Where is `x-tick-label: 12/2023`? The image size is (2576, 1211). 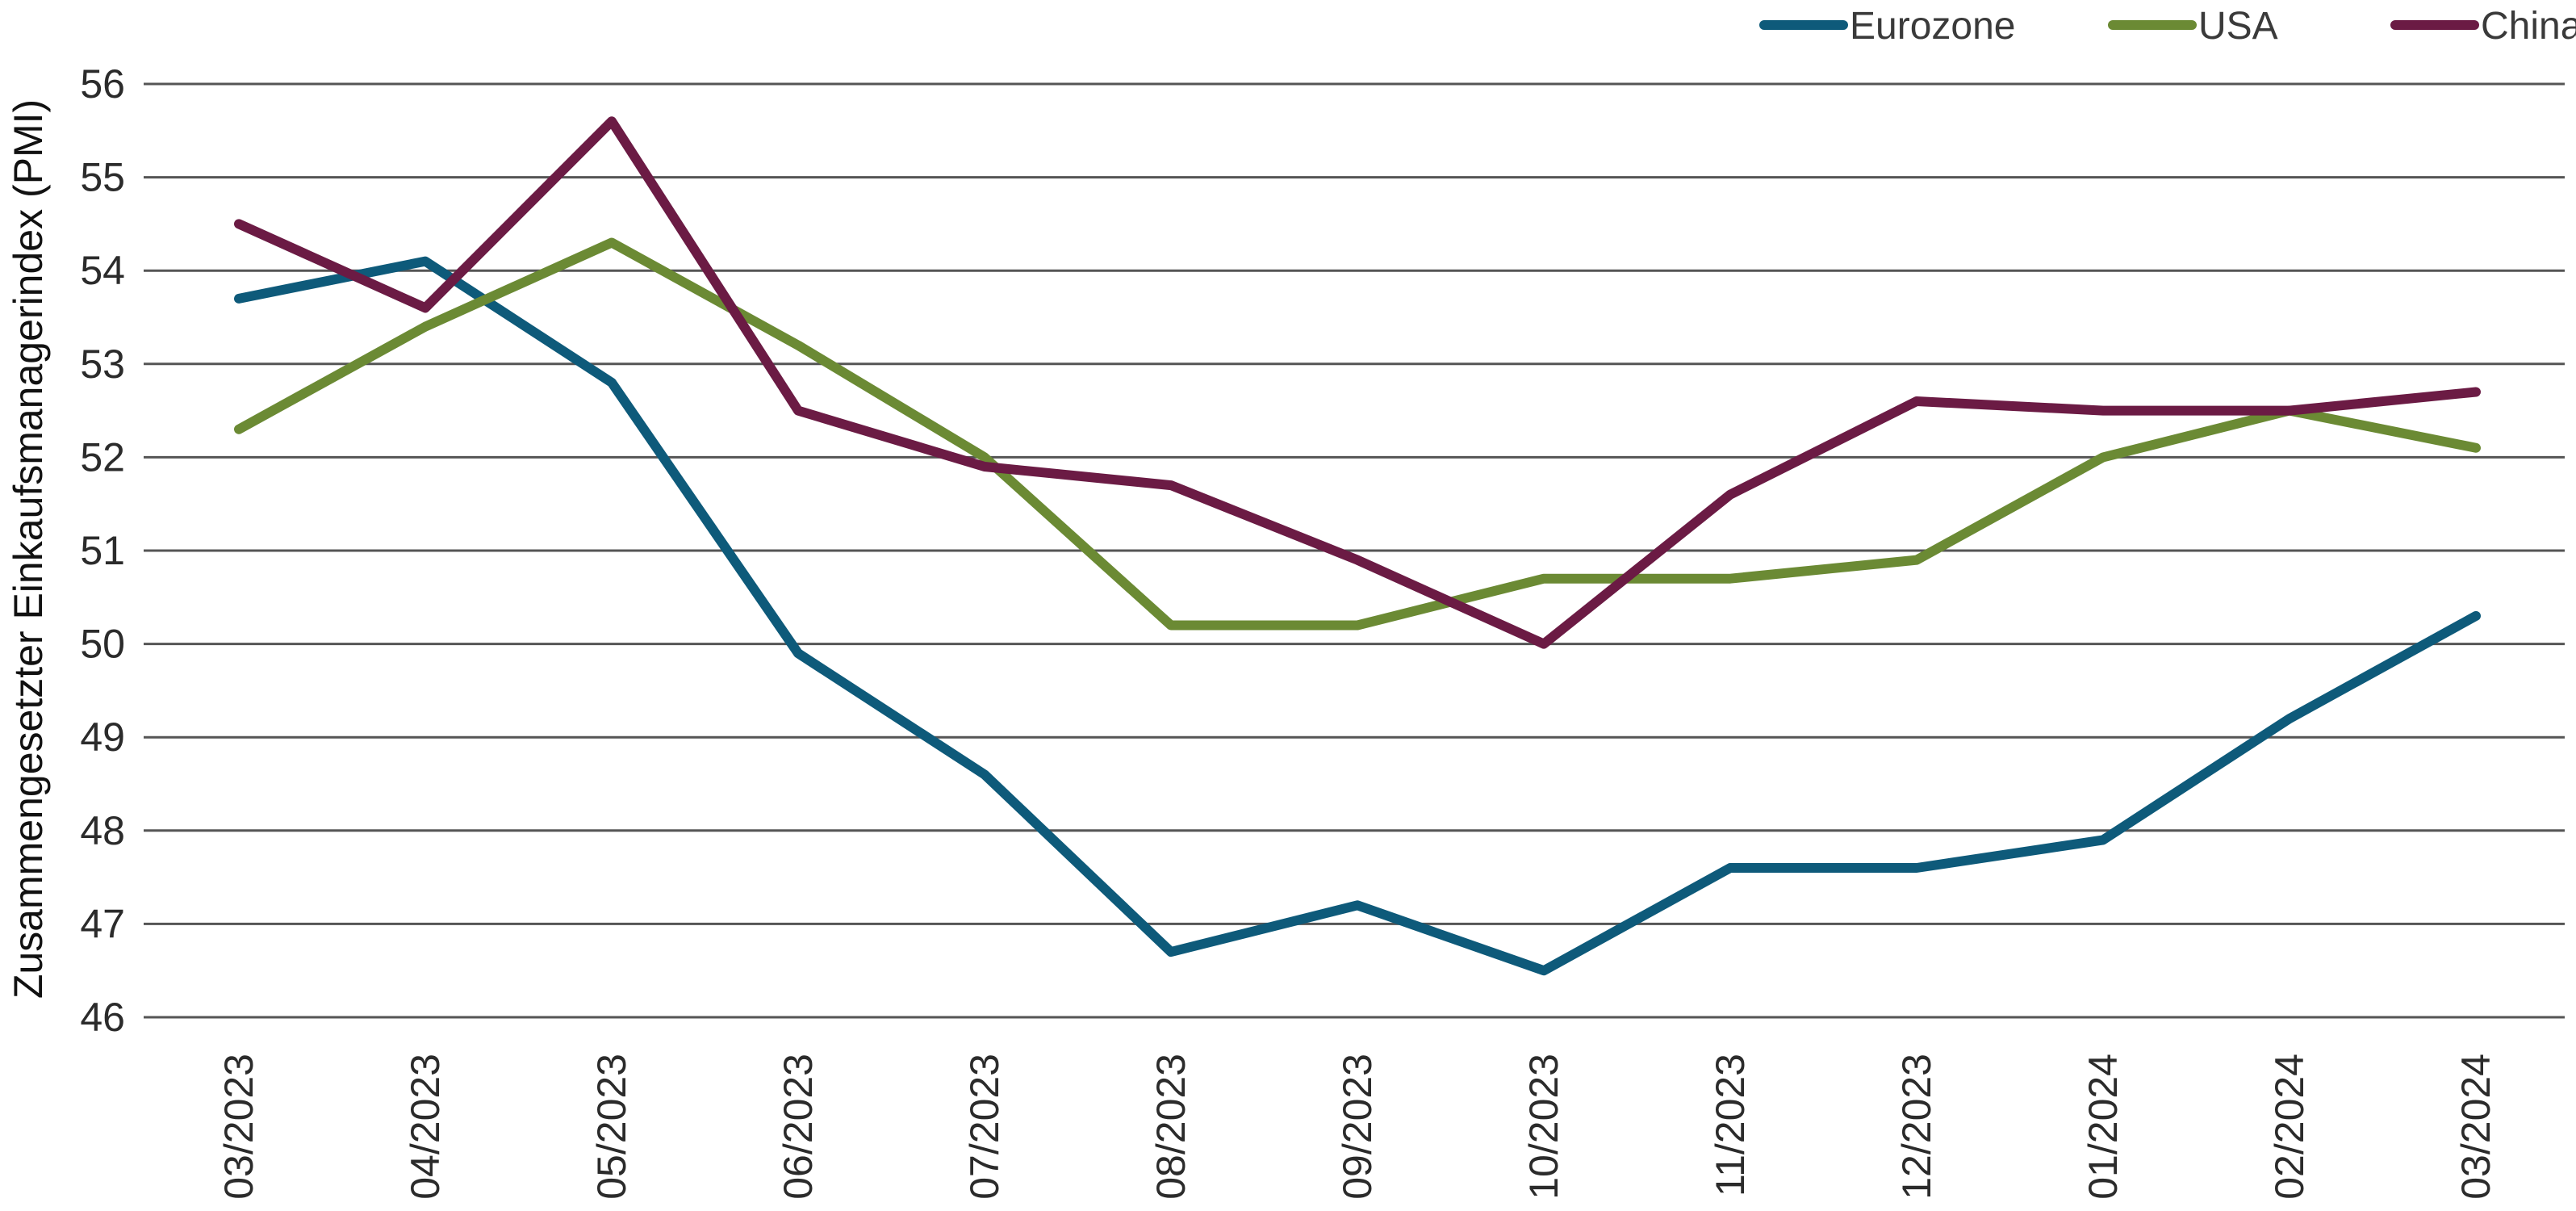
x-tick-label: 12/2023 is located at coordinates (1916, 1127).